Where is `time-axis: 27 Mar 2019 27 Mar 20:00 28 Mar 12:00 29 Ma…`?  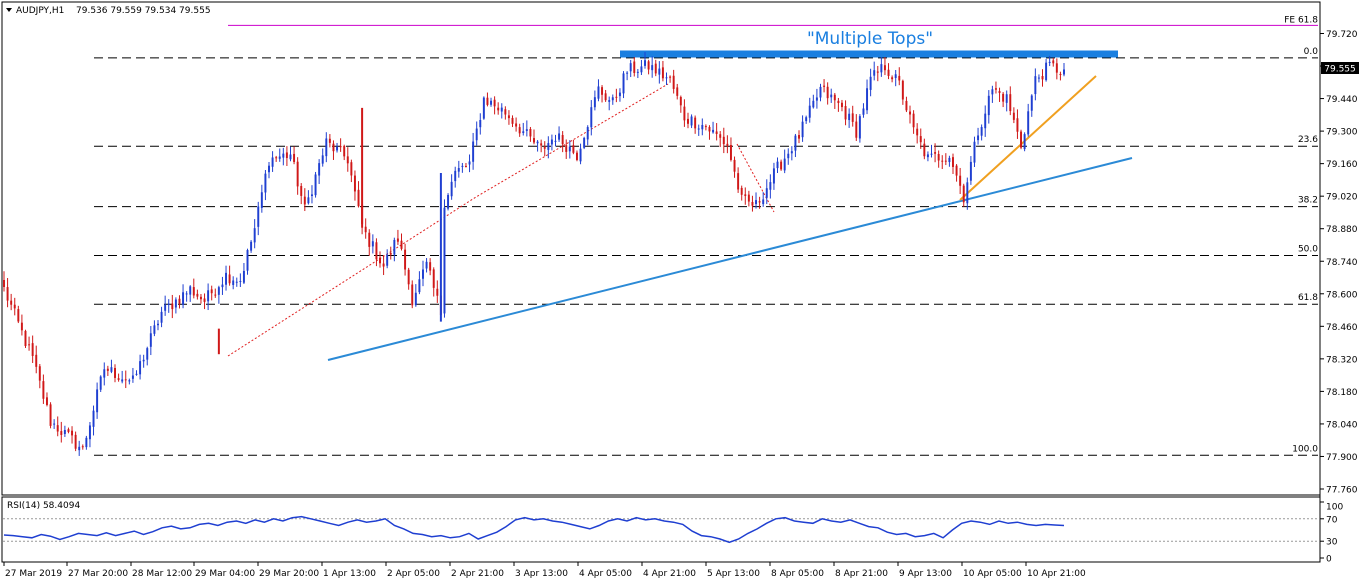
time-axis: 27 Mar 2019 27 Mar 20:00 28 Mar 12:00 29 Ma… is located at coordinates (544, 570).